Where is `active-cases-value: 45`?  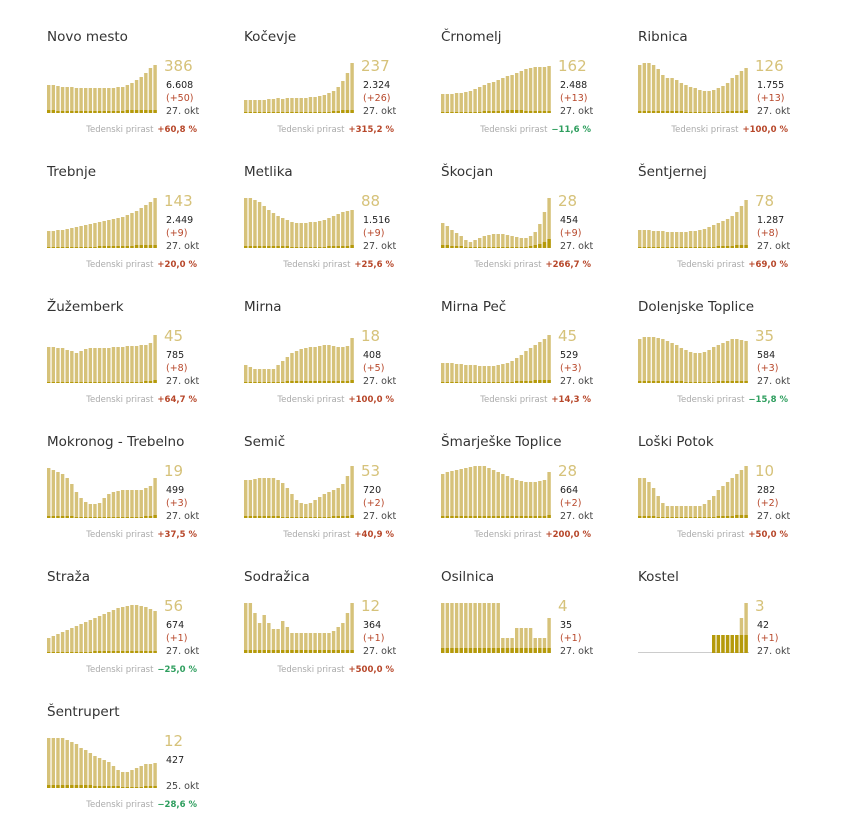
active-cases-value: 45 is located at coordinates (568, 336).